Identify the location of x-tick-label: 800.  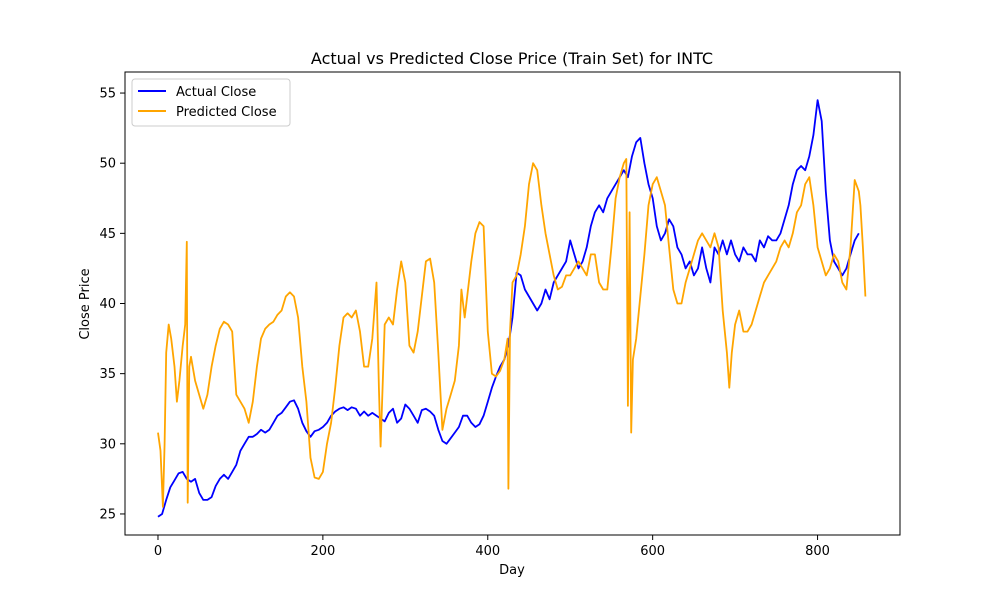
(817, 551).